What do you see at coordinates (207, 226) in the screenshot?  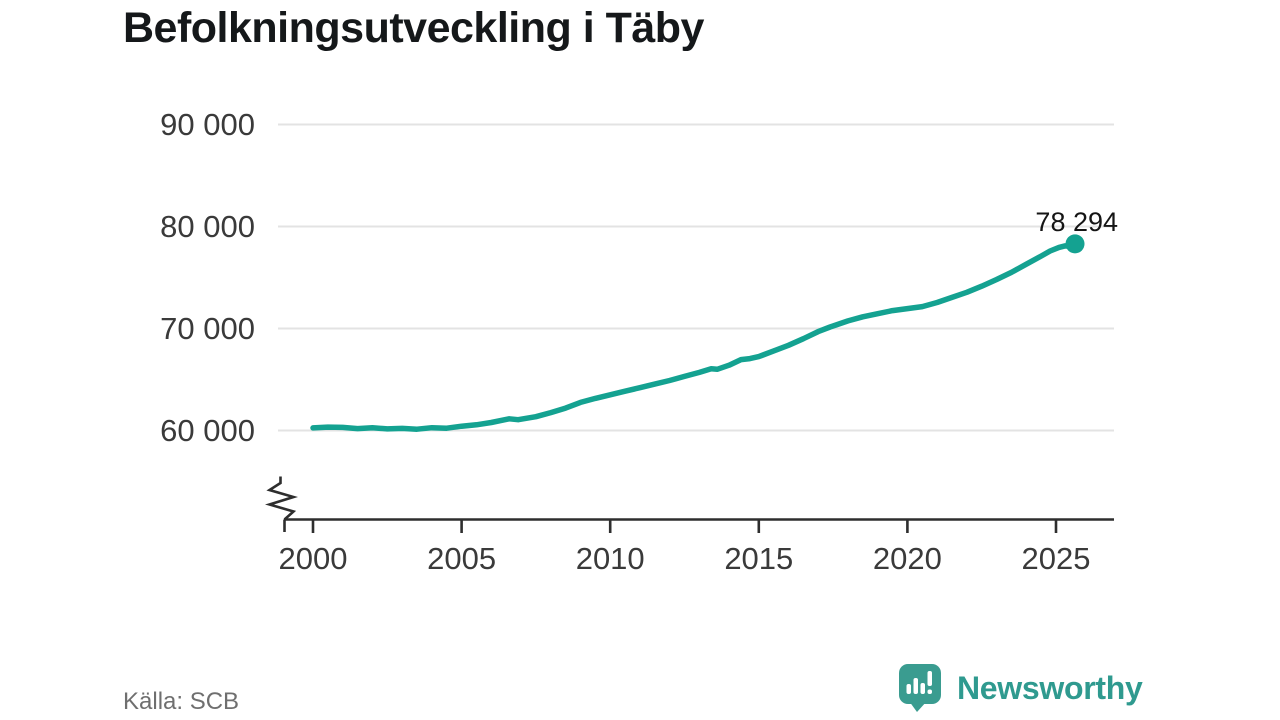 I see `y-axis-tick-label: 80 000` at bounding box center [207, 226].